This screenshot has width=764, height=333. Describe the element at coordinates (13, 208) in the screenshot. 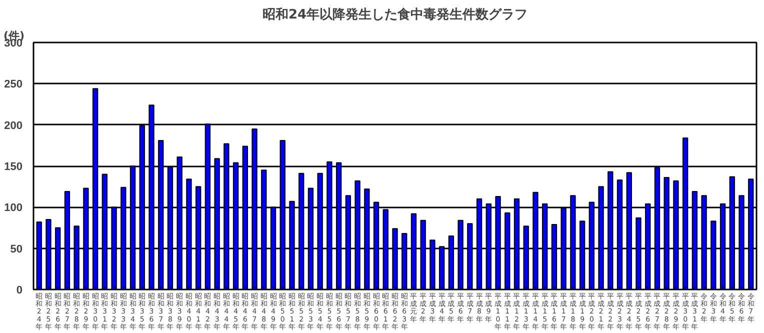

I see `y-tick-label: 100` at that location.